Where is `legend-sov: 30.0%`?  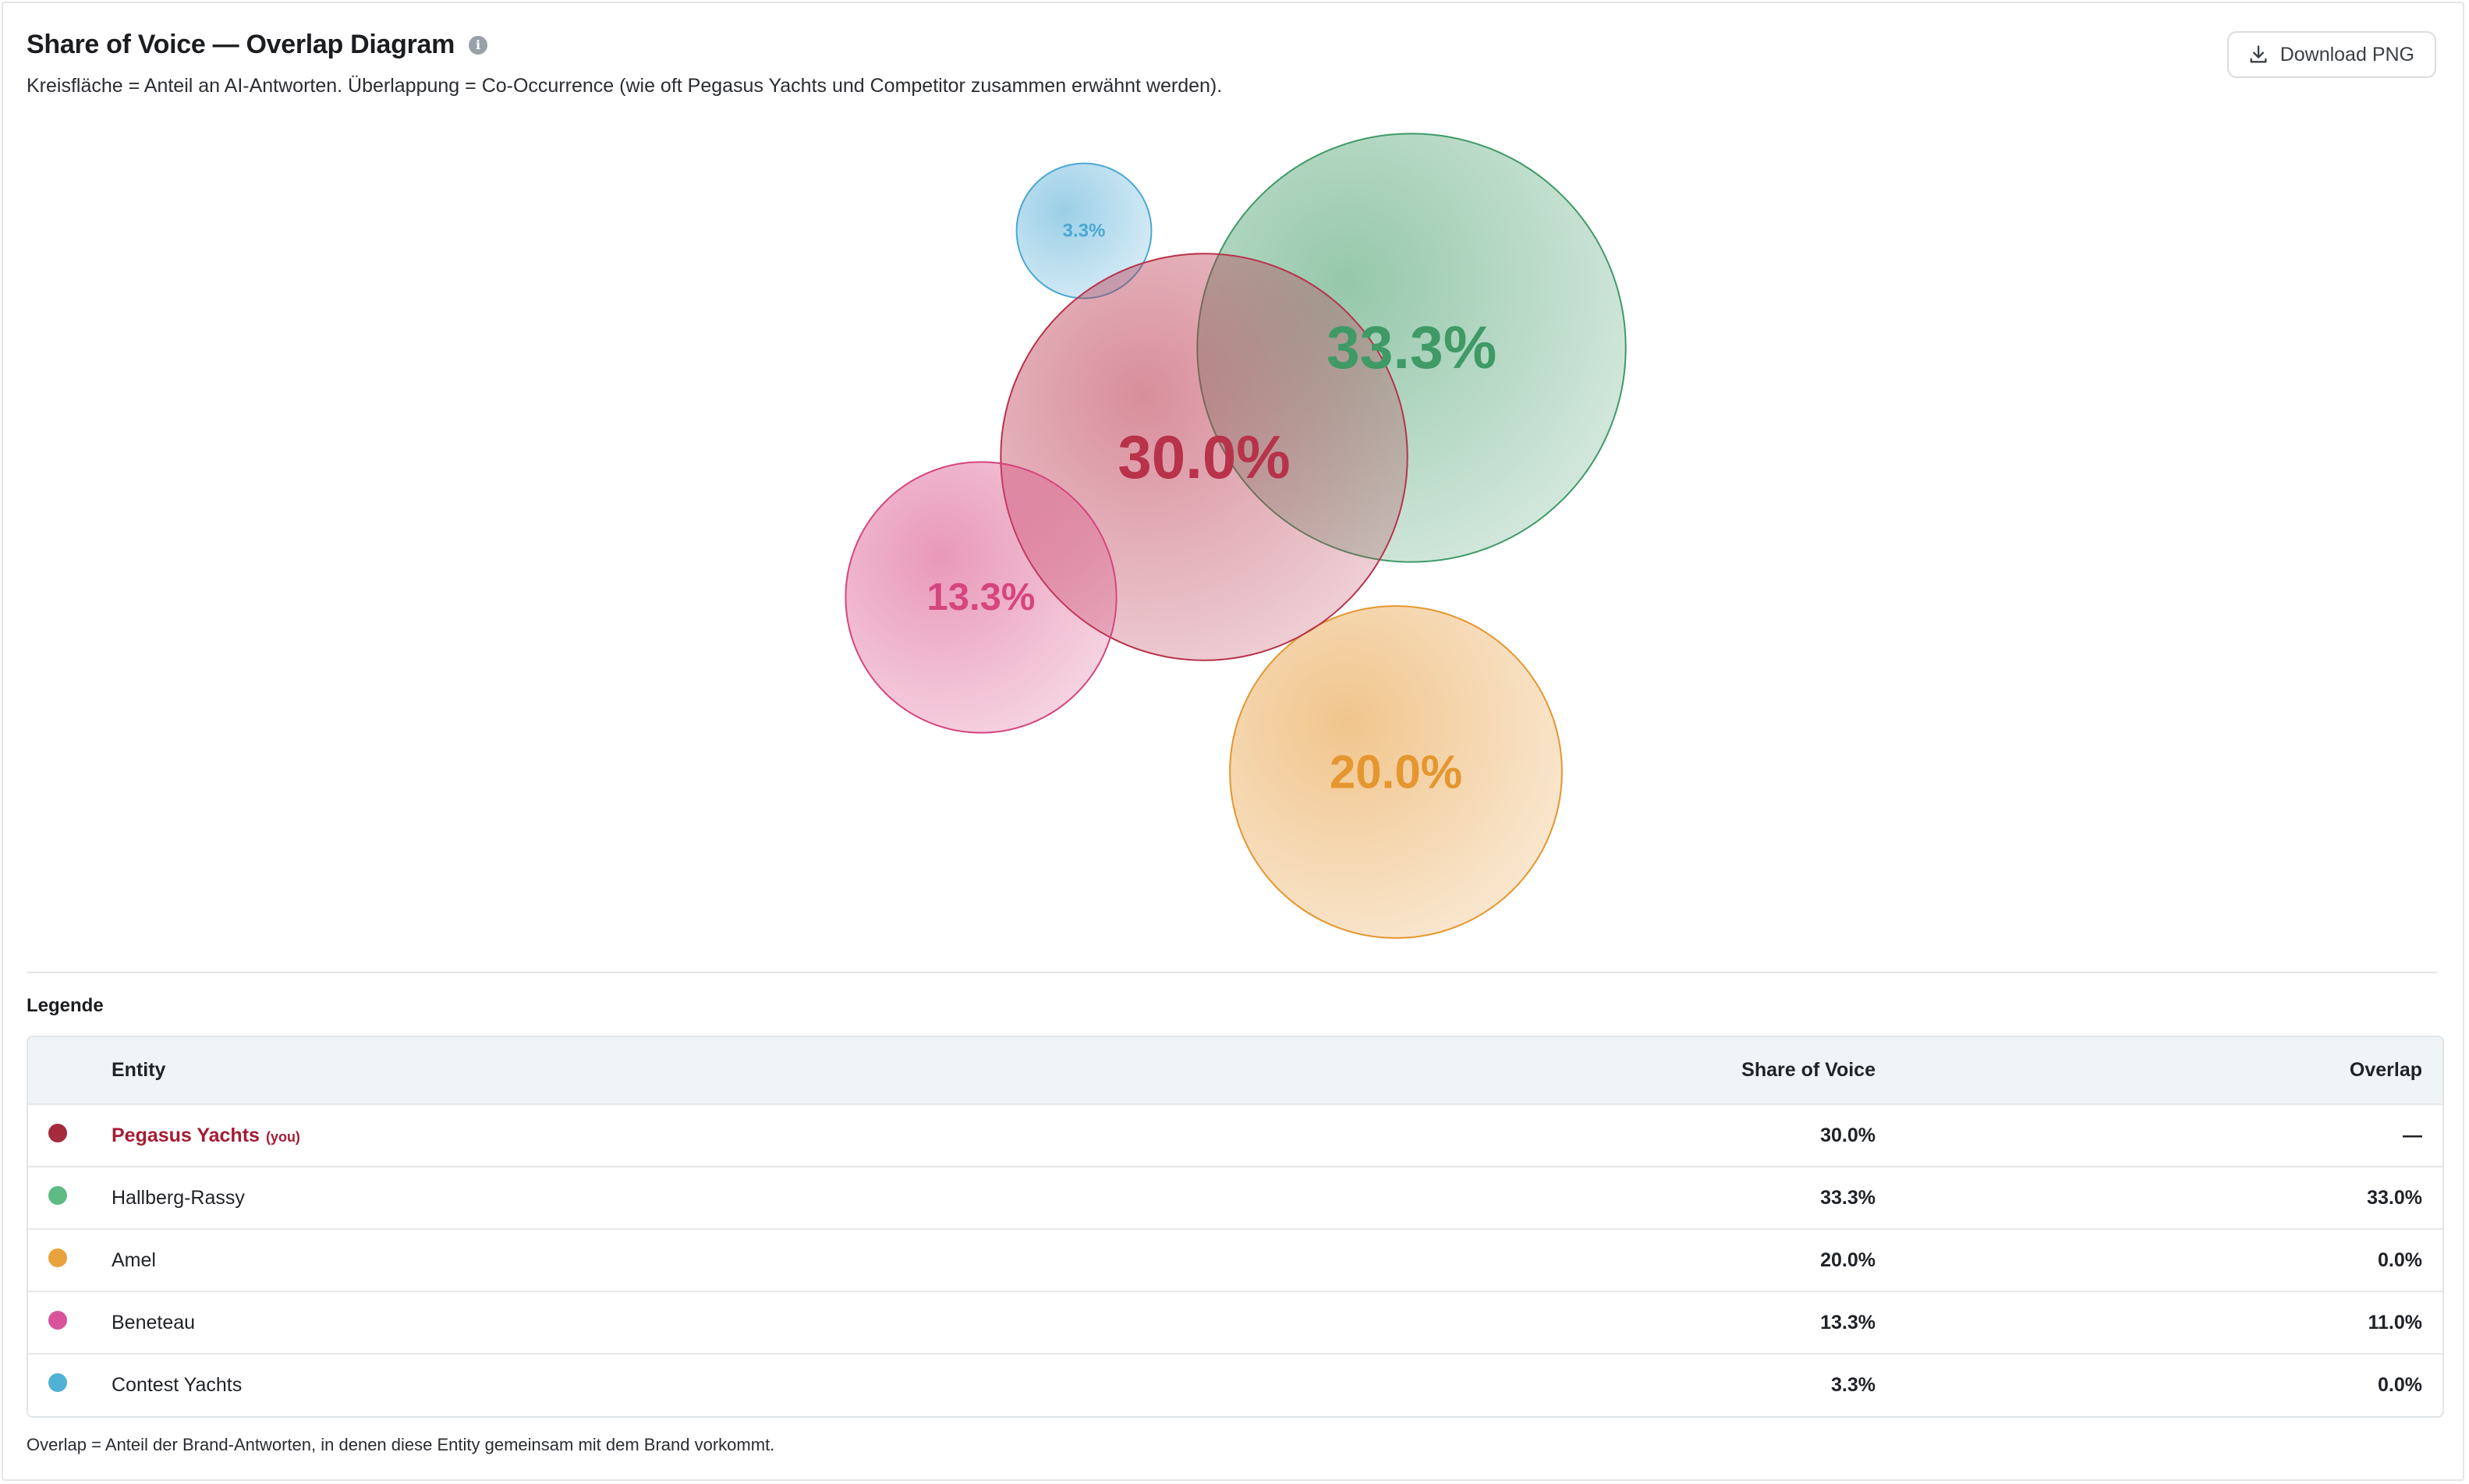
legend-sov: 30.0% is located at coordinates (1848, 1135).